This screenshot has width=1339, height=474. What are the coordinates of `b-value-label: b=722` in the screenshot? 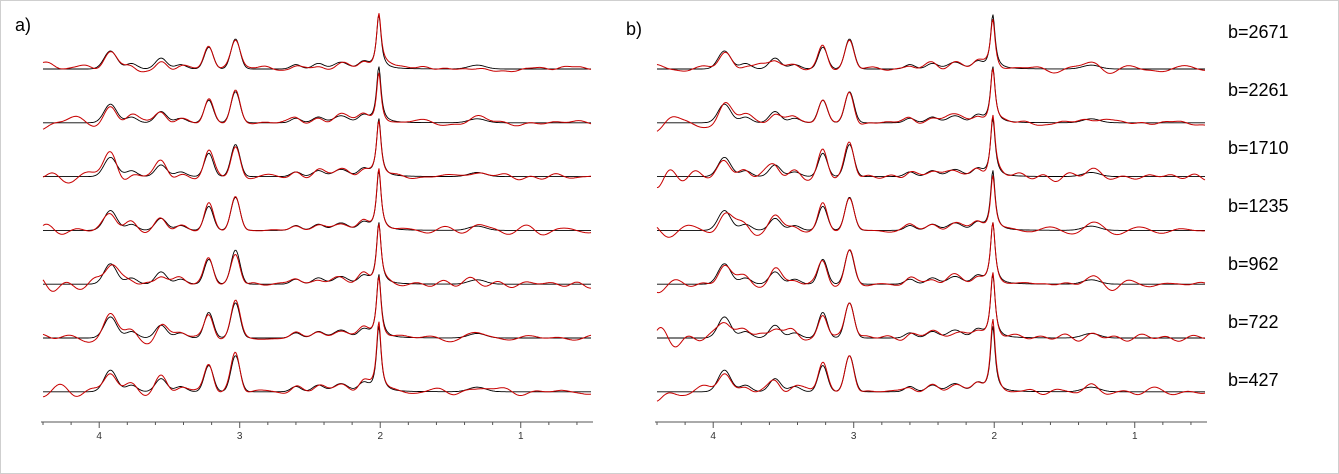 It's located at (1253, 322).